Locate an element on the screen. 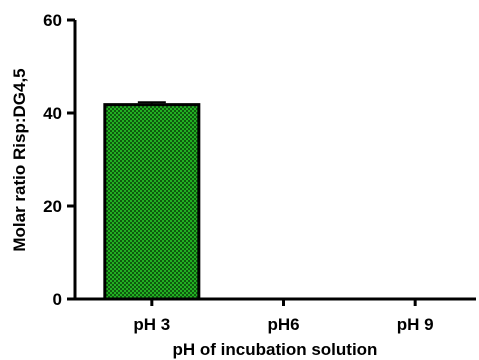 The width and height of the screenshot is (479, 360). y-tick-label: 40 is located at coordinates (52, 113).